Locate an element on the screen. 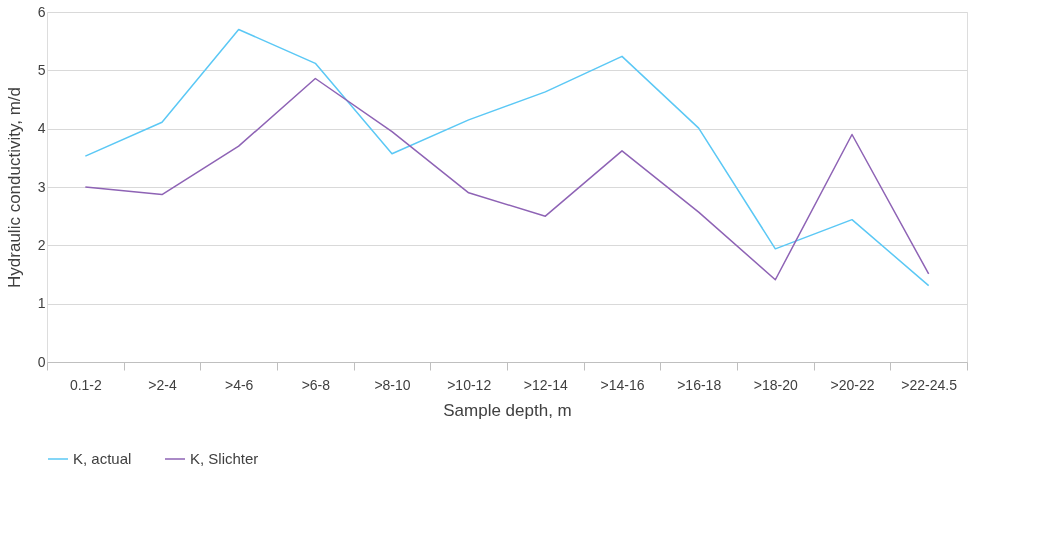 The height and width of the screenshot is (536, 1053). legend-label: K, actual is located at coordinates (102, 458).